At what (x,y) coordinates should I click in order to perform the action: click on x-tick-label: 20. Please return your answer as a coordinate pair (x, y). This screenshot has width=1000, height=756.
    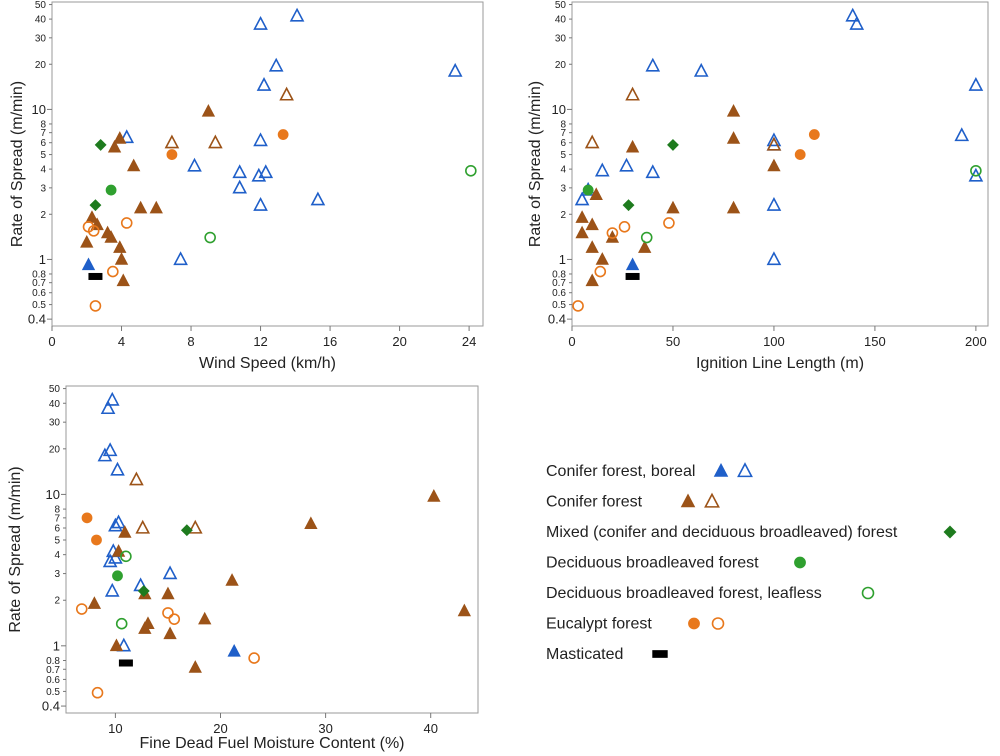
    Looking at the image, I should click on (399, 341).